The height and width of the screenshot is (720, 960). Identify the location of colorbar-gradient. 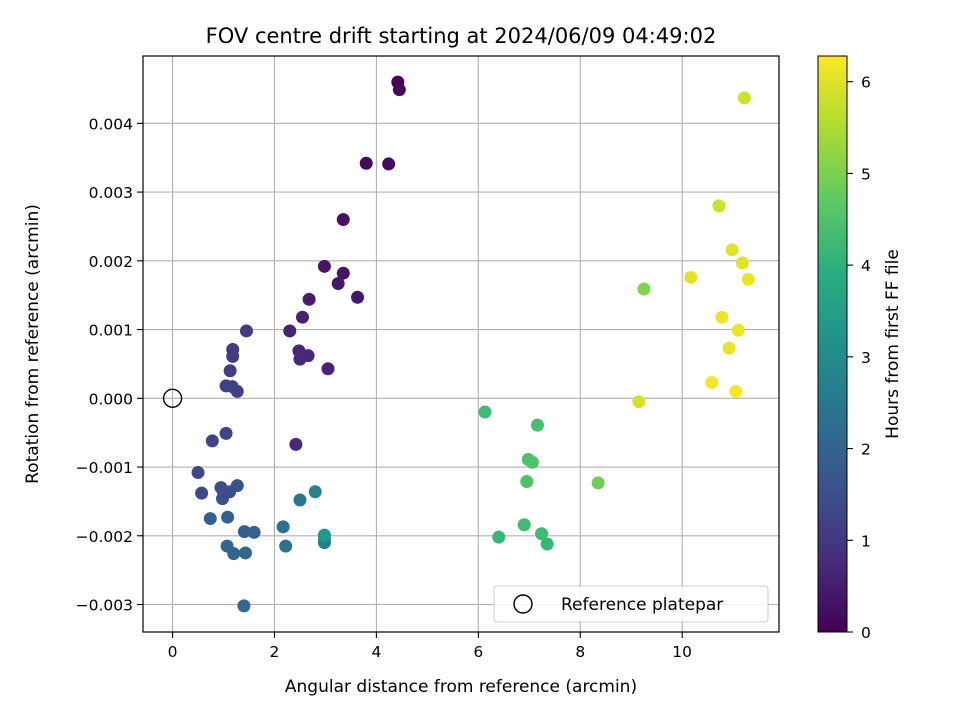
(832, 344).